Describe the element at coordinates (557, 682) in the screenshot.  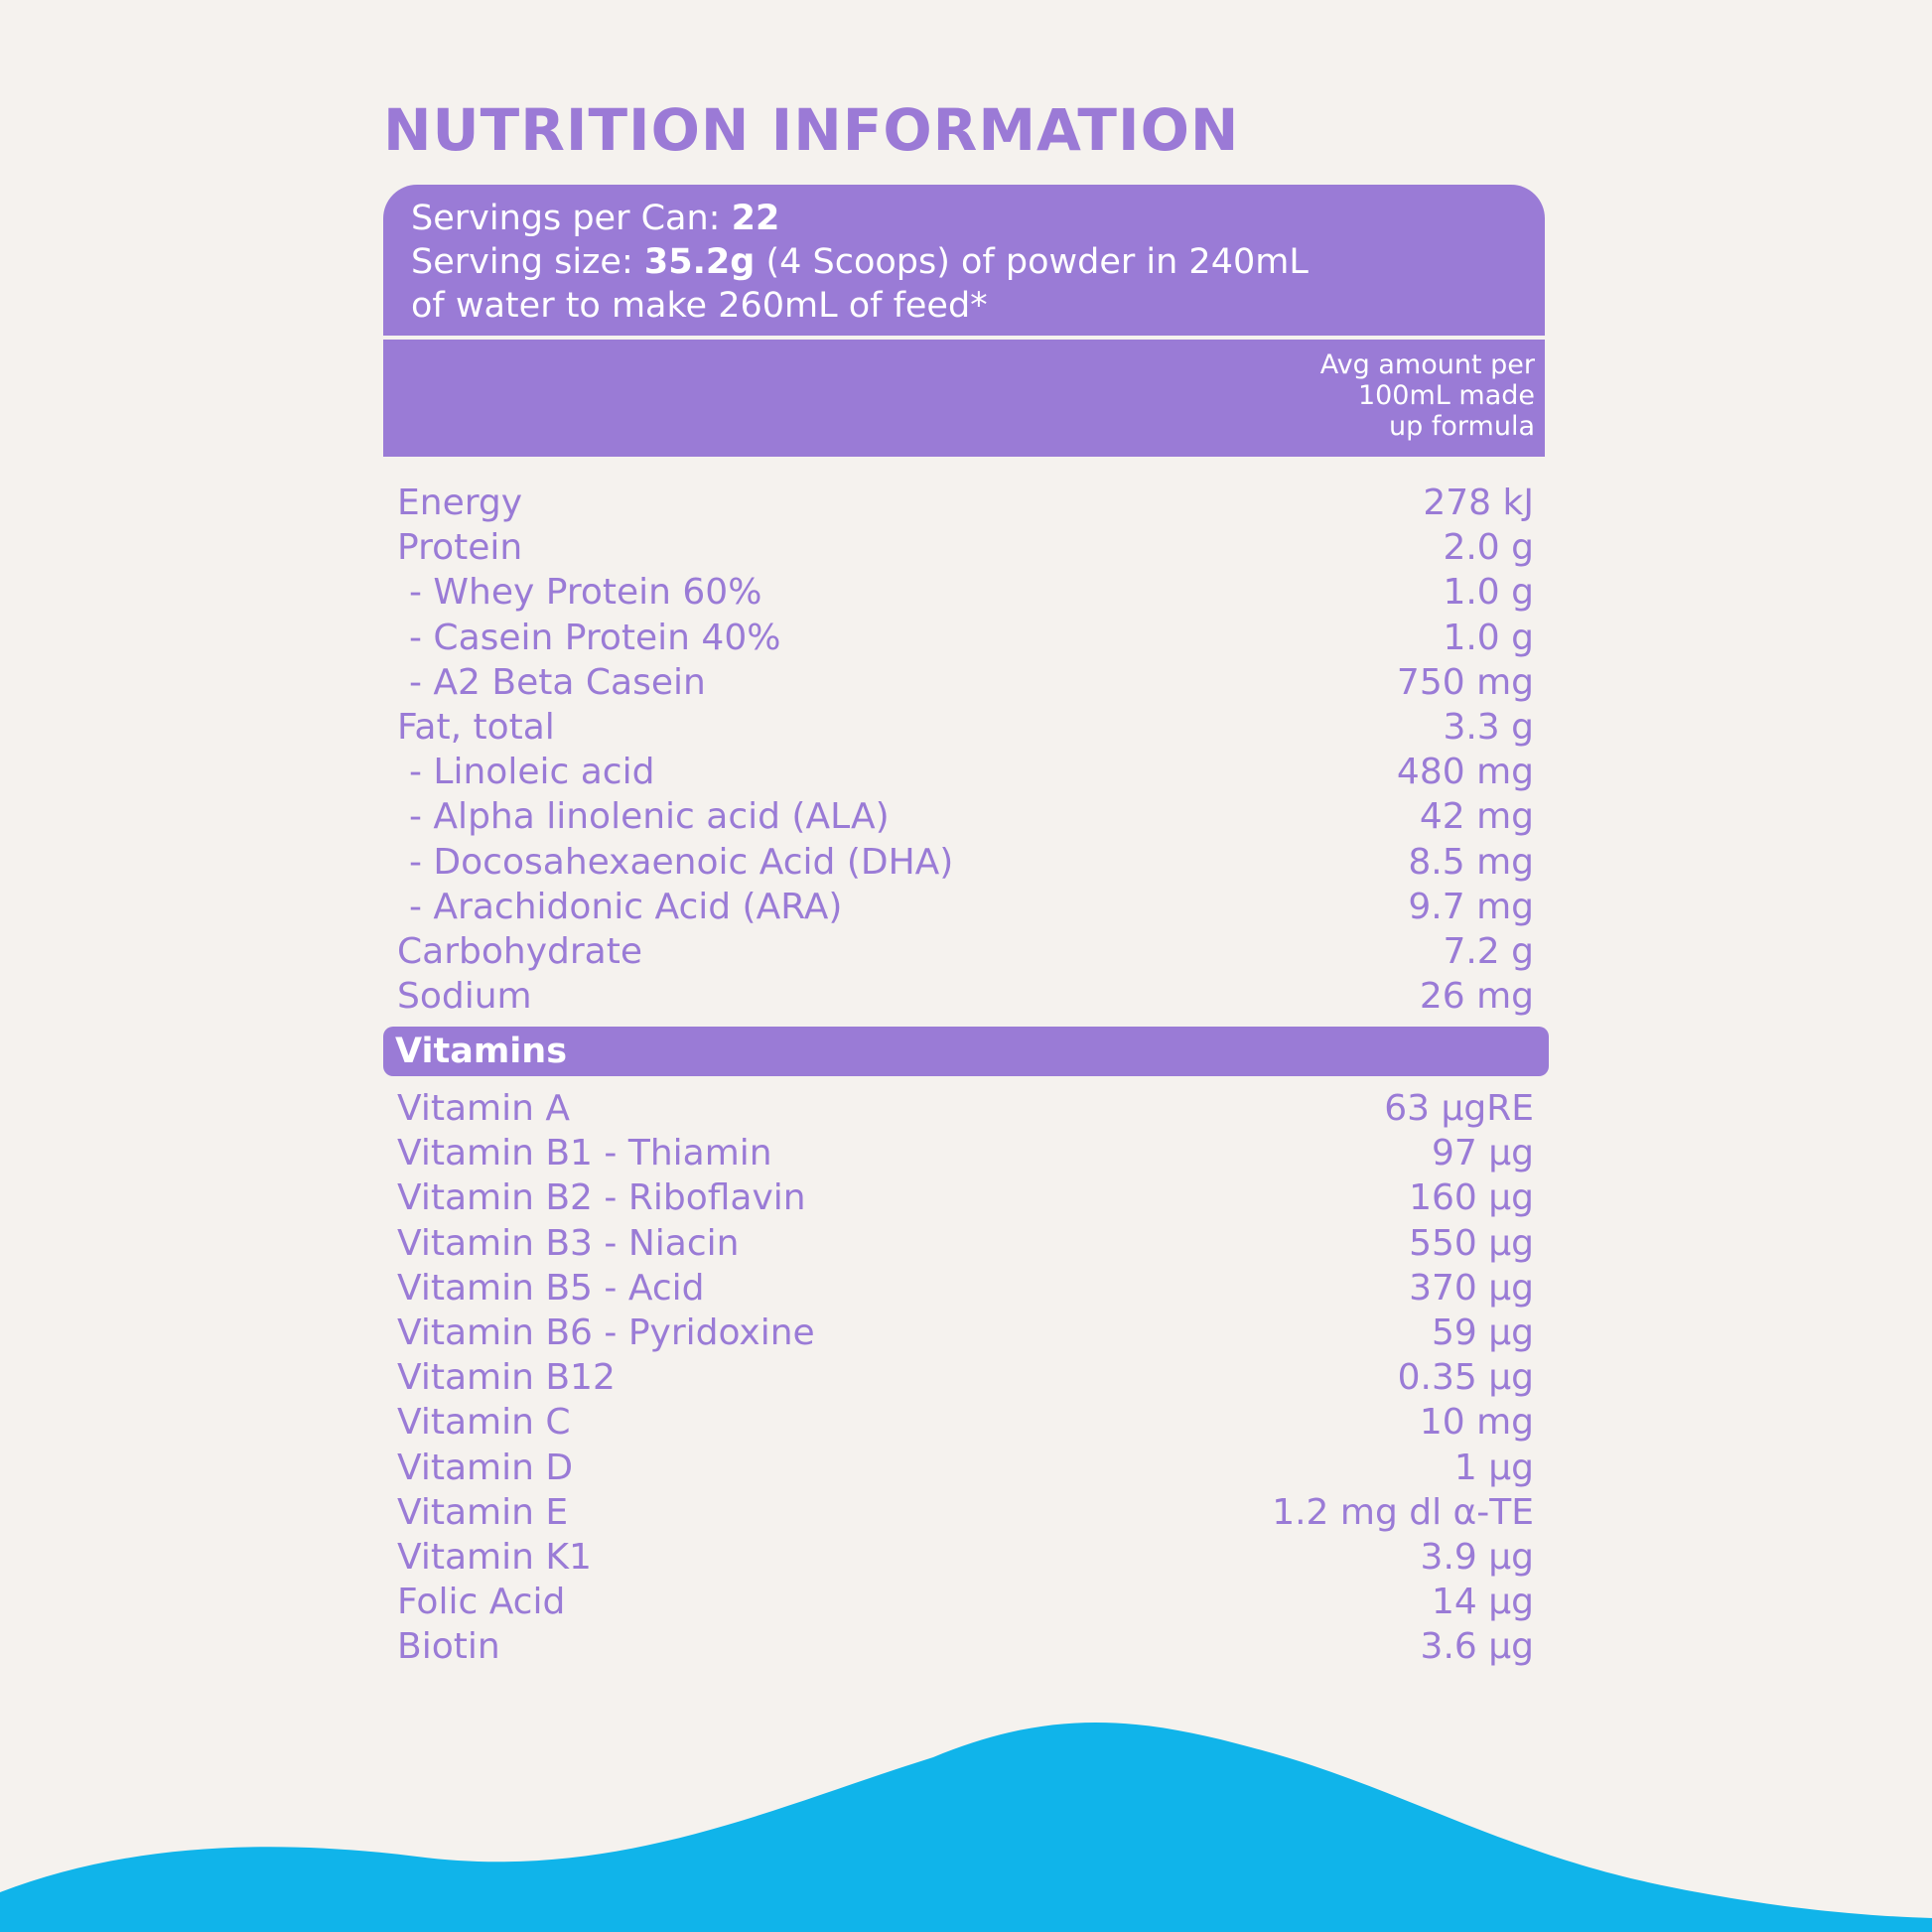
I see `nutrient-row-label: - A2 Beta Casein` at that location.